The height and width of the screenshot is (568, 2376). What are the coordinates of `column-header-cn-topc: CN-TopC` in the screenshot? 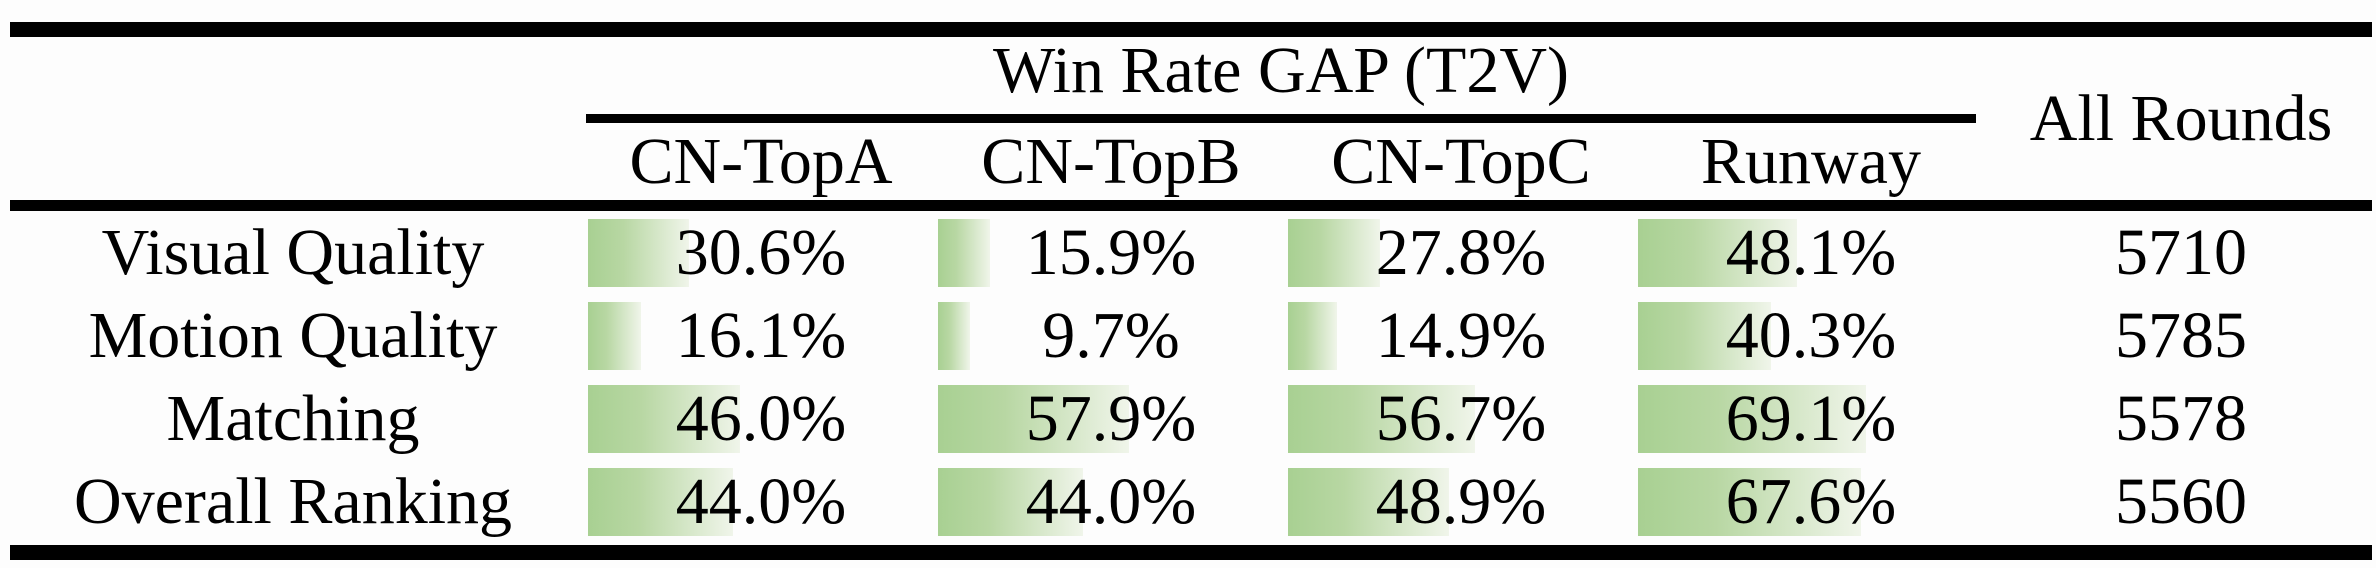 It's located at (1461, 161).